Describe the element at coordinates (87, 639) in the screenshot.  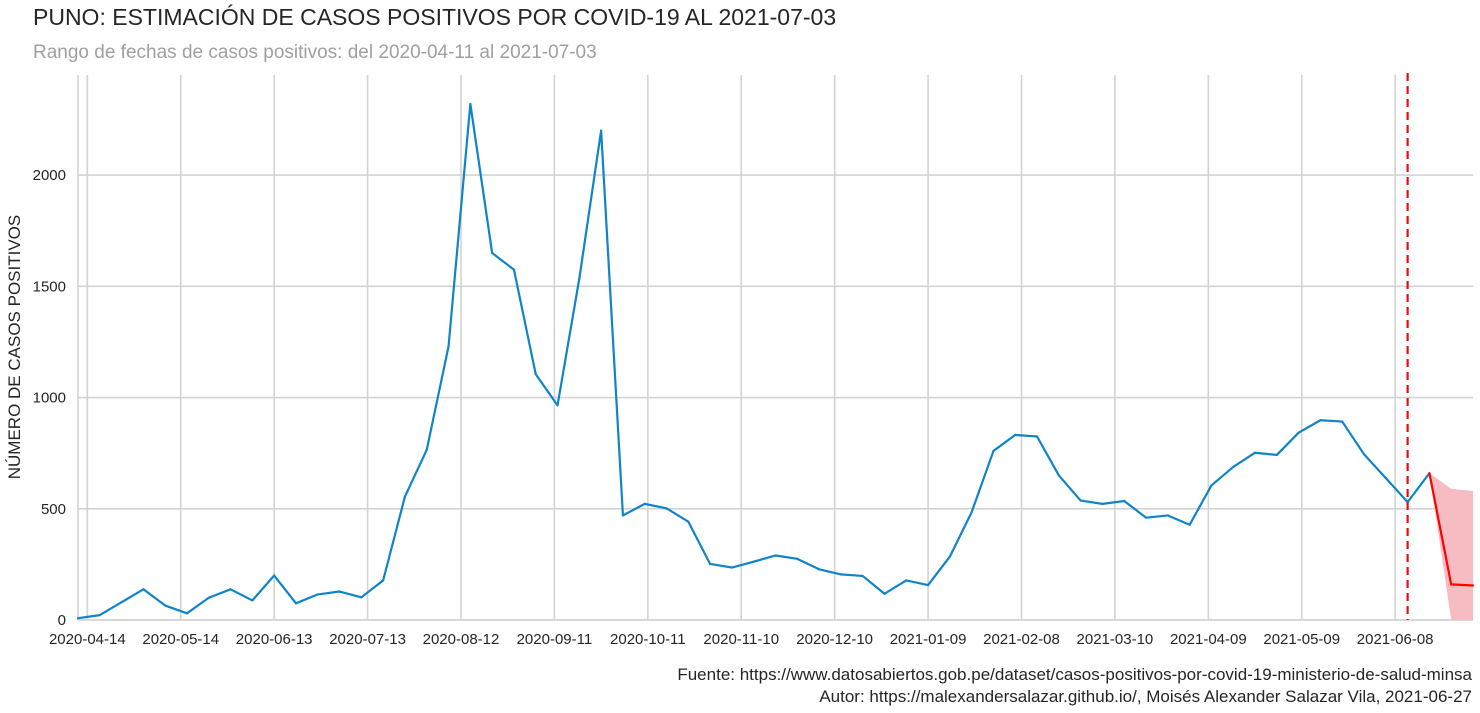
I see `x-tick-label: 2020-04-14` at that location.